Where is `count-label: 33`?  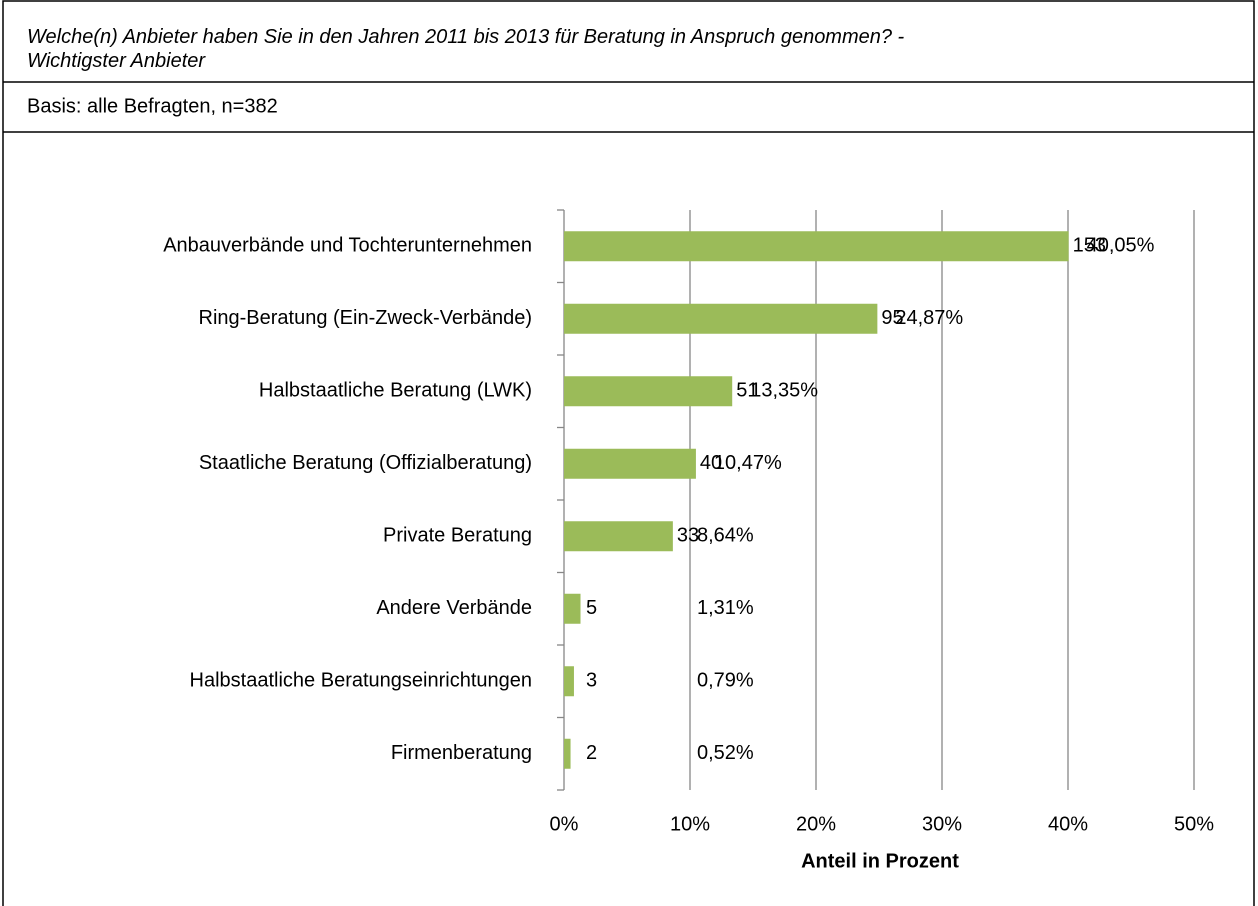
count-label: 33 is located at coordinates (688, 536).